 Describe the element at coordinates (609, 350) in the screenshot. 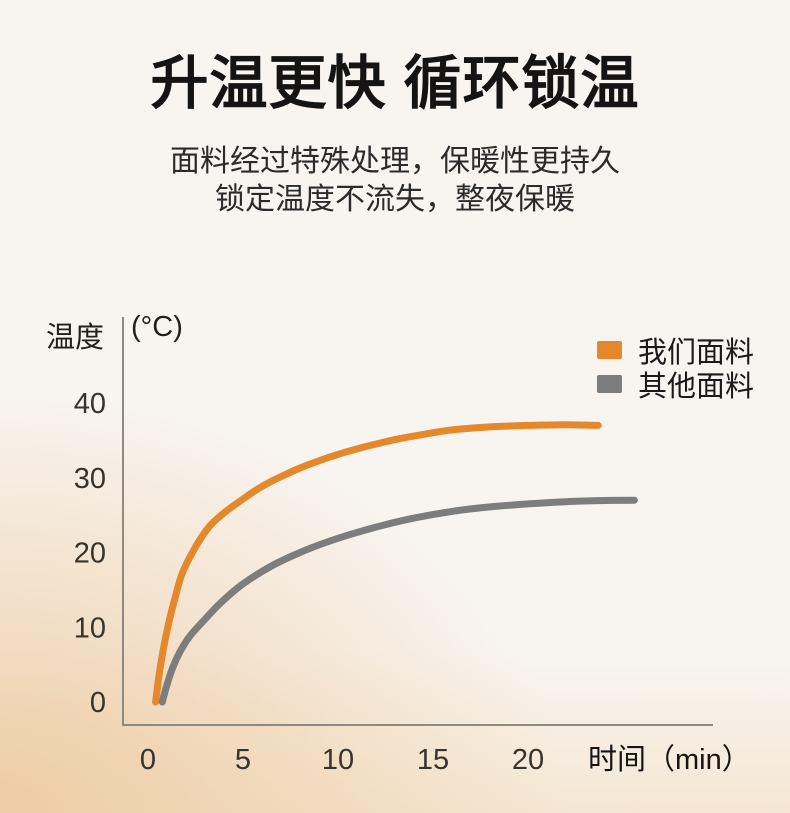

I see `legend-swatch-ours` at that location.